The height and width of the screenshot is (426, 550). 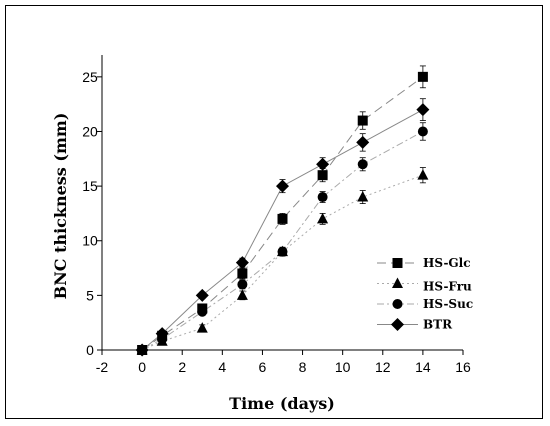 What do you see at coordinates (343, 367) in the screenshot?
I see `x-tick-label: 10` at bounding box center [343, 367].